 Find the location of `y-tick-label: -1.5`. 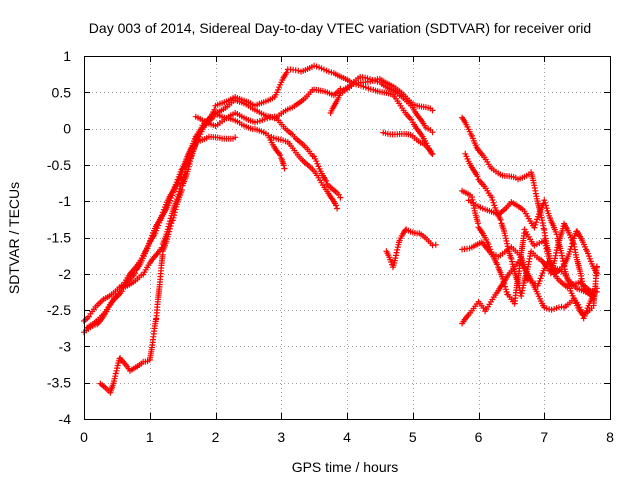

y-tick-label: -1.5 is located at coordinates (59, 238).